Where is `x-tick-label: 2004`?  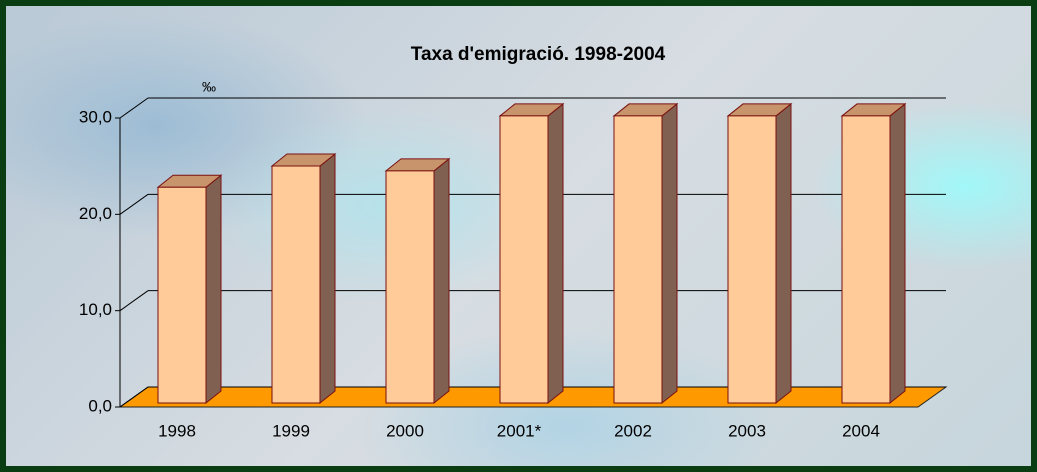
x-tick-label: 2004 is located at coordinates (861, 430).